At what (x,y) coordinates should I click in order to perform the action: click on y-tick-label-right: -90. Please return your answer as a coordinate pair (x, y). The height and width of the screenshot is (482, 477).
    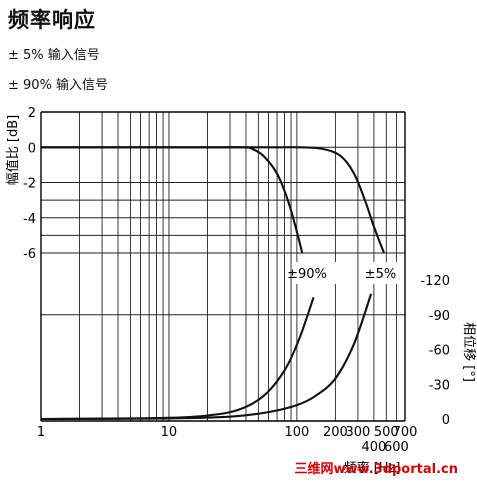
    Looking at the image, I should click on (439, 316).